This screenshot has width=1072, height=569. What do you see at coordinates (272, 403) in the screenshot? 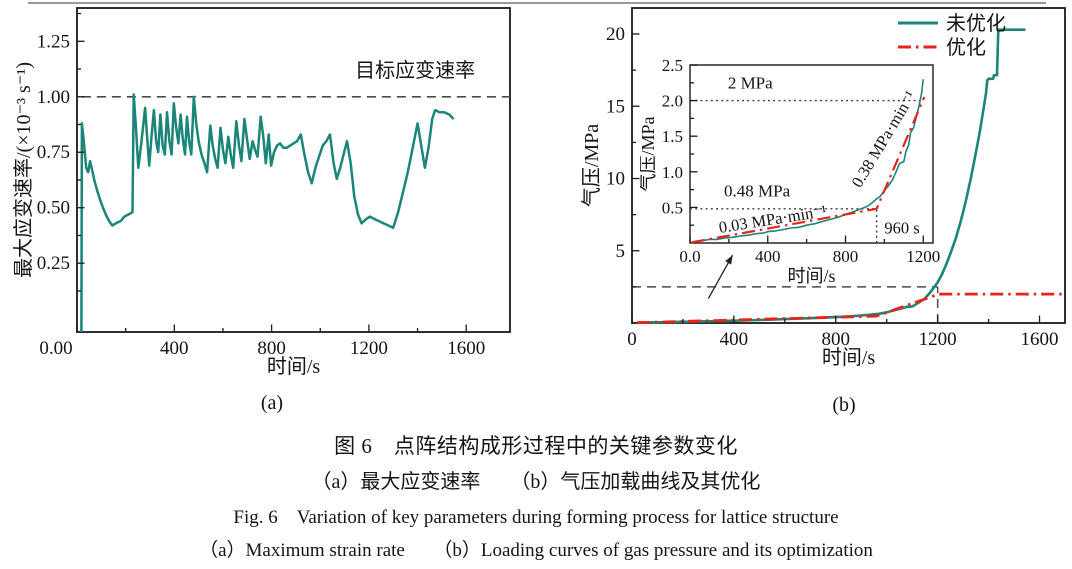
I see `subplot-label-a: (a)` at bounding box center [272, 403].